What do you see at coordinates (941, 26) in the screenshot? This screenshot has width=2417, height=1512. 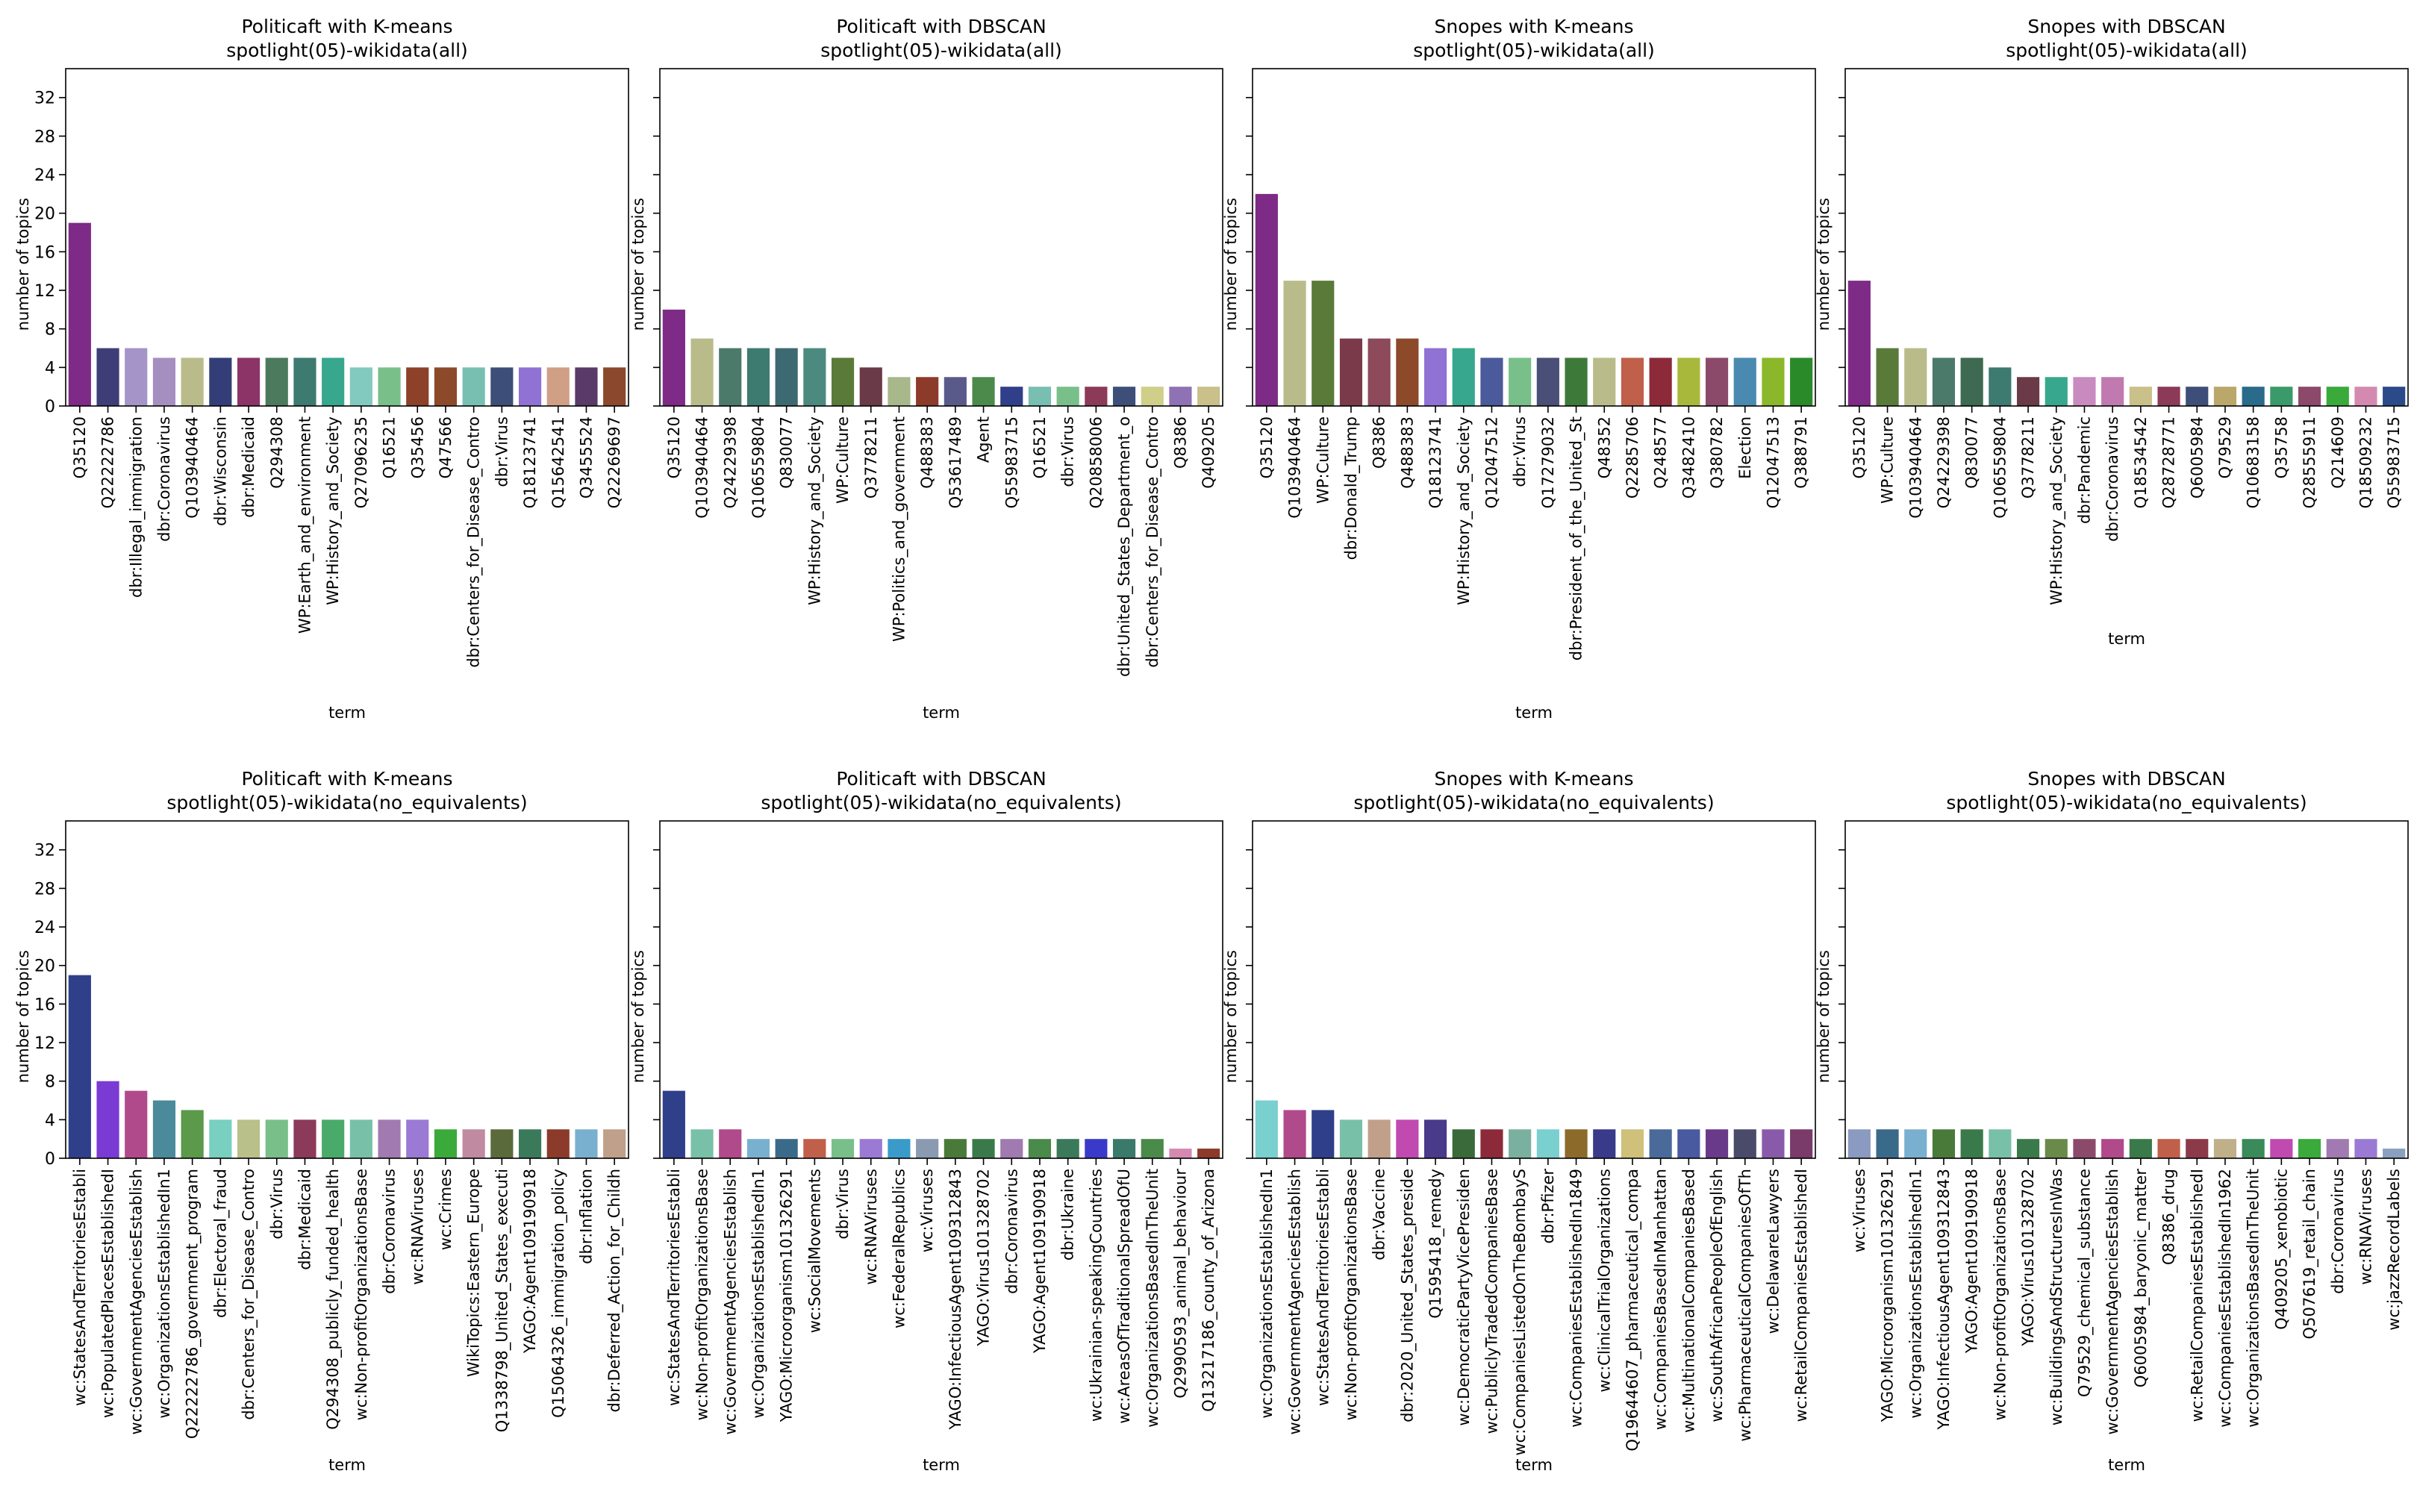 I see `chart-title: Politicaft with DBSCAN` at bounding box center [941, 26].